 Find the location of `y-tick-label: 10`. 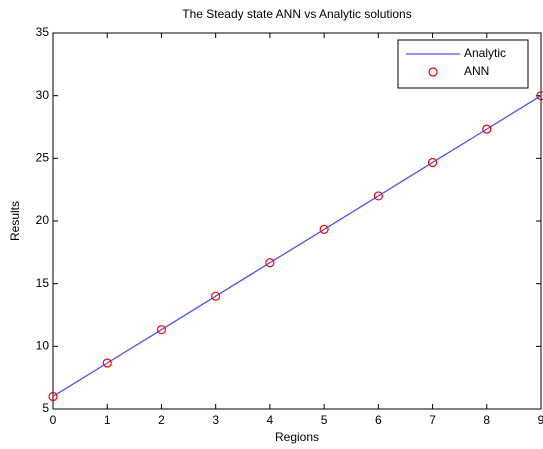

y-tick-label: 10 is located at coordinates (43, 346).